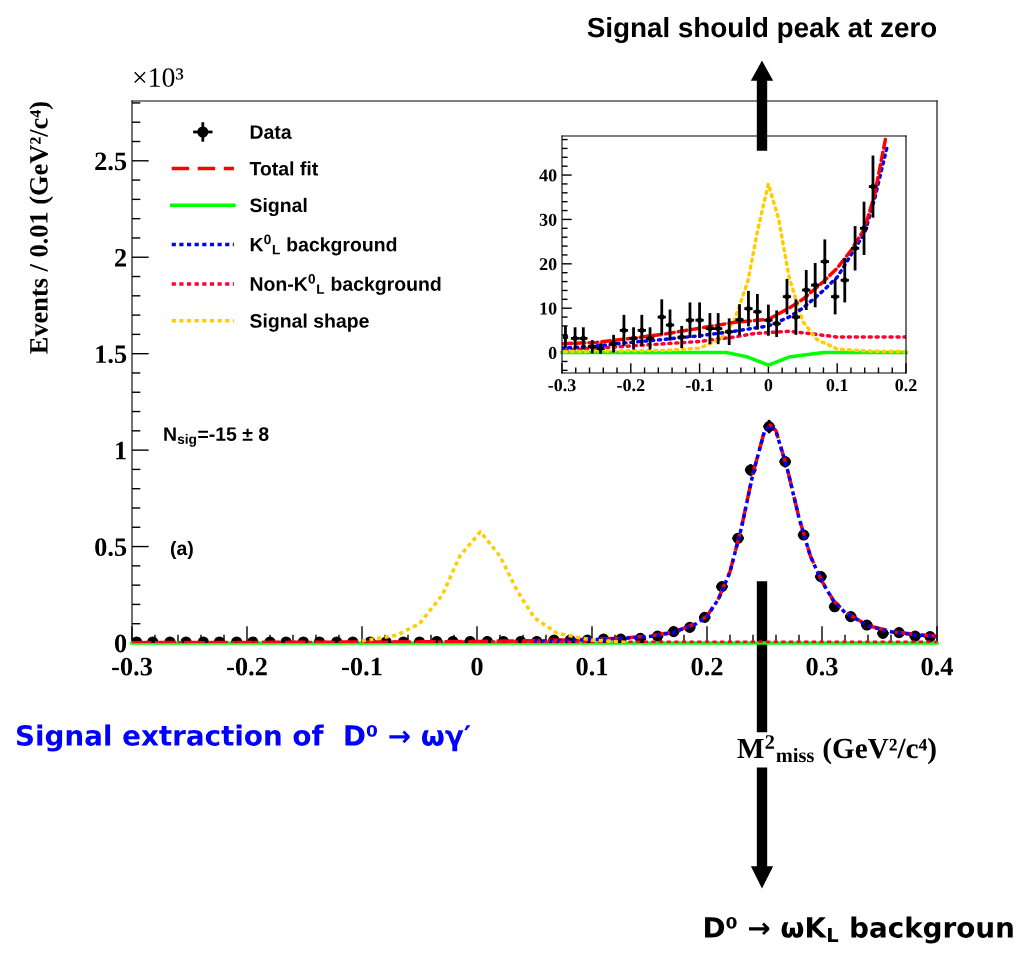 The height and width of the screenshot is (956, 1020). I want to click on y-tick-label: 30, so click(548, 219).